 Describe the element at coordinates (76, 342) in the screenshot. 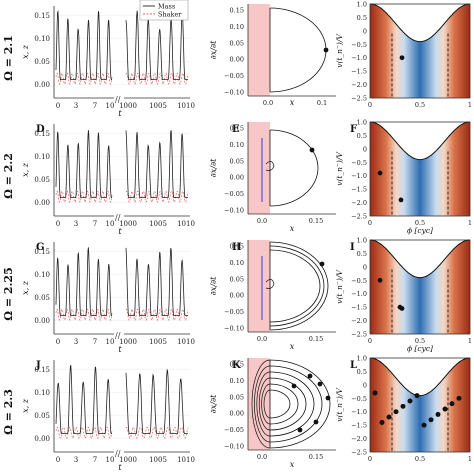

I see `time-xtick: 3` at that location.